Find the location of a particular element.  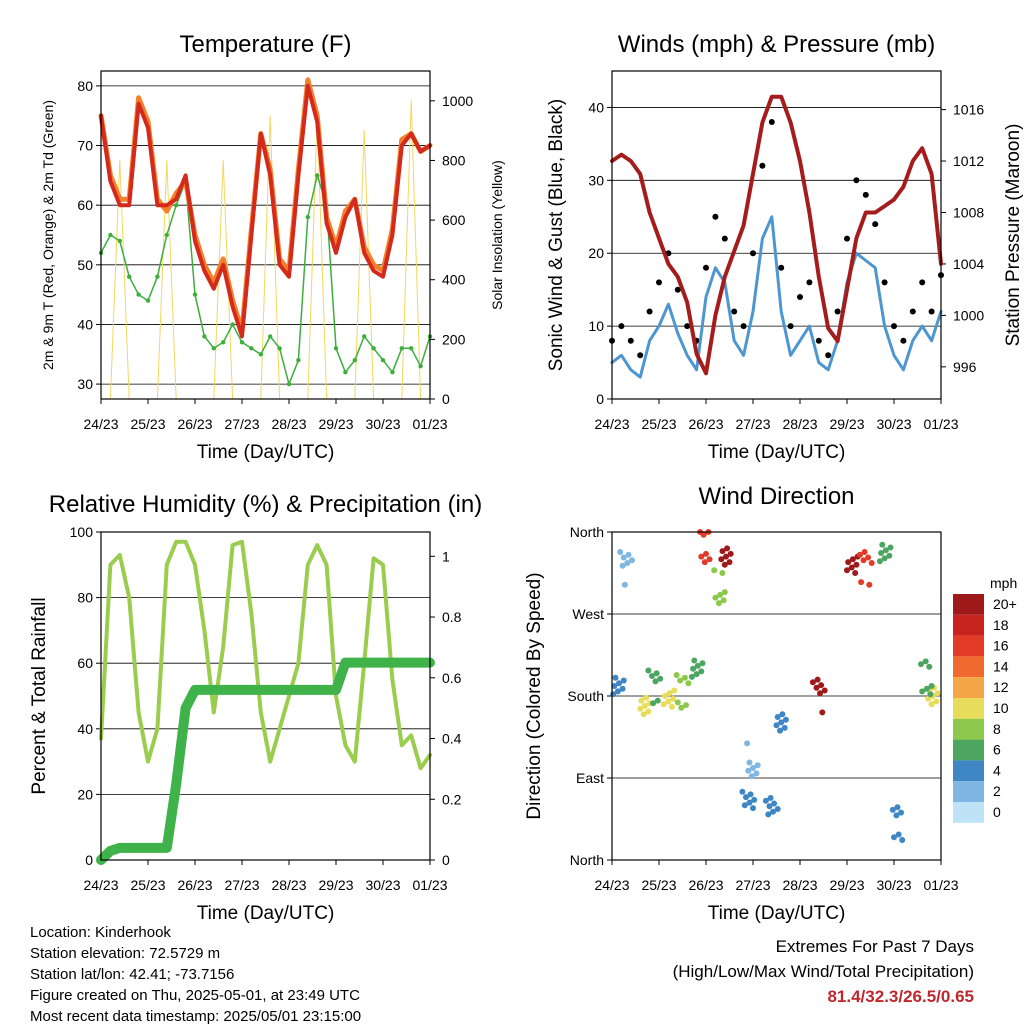

direction-points is located at coordinates (775, 686).